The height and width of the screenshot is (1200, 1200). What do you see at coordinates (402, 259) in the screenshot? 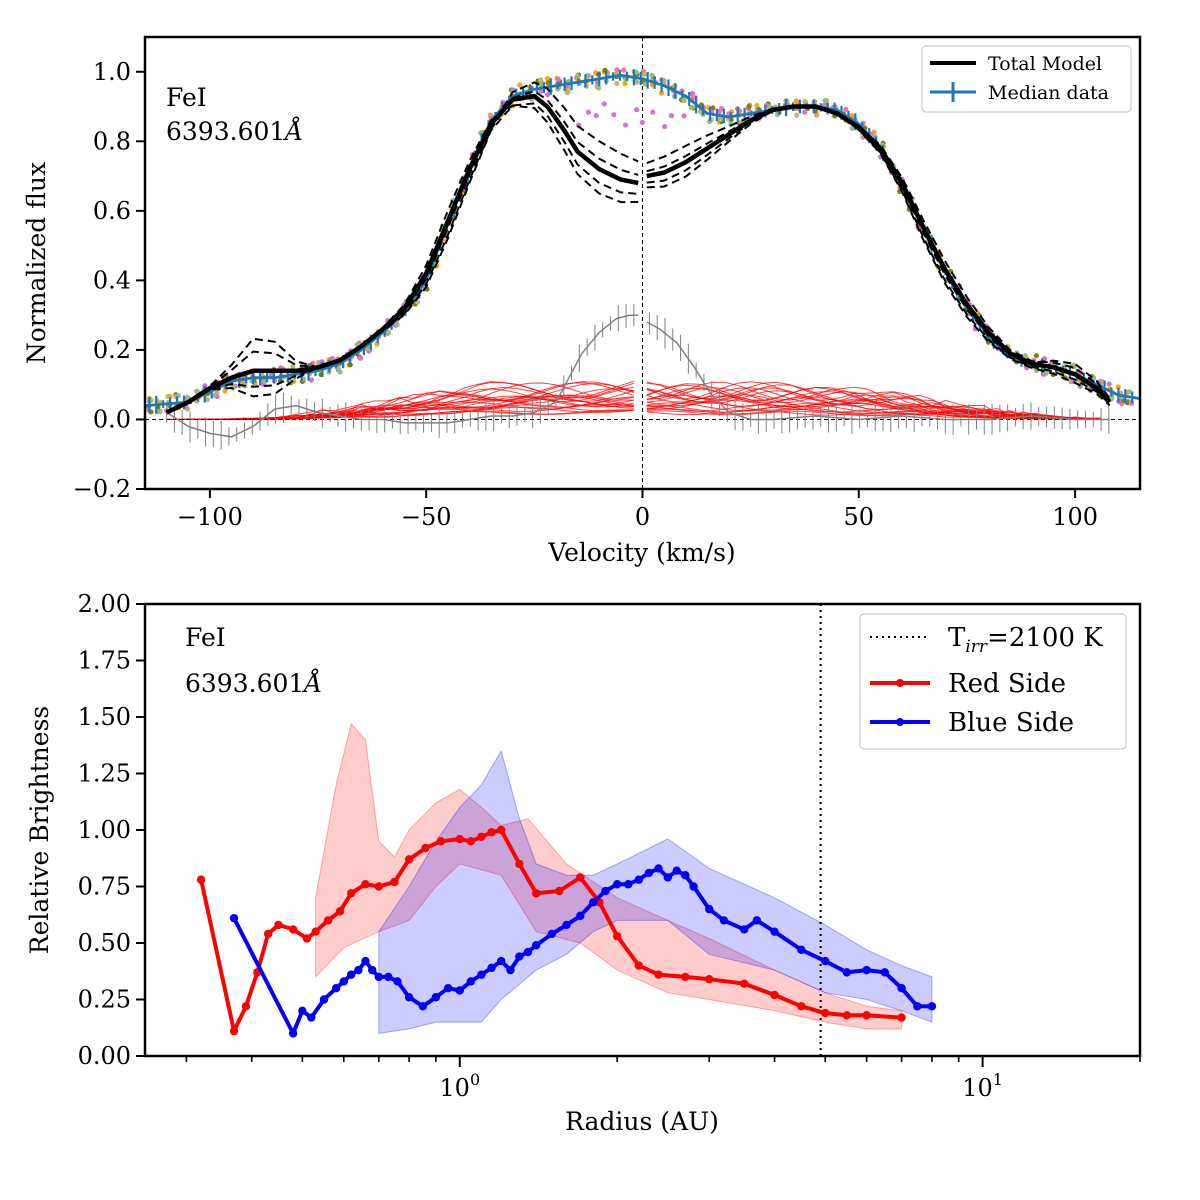
I see `model-variant-blue-side` at bounding box center [402, 259].